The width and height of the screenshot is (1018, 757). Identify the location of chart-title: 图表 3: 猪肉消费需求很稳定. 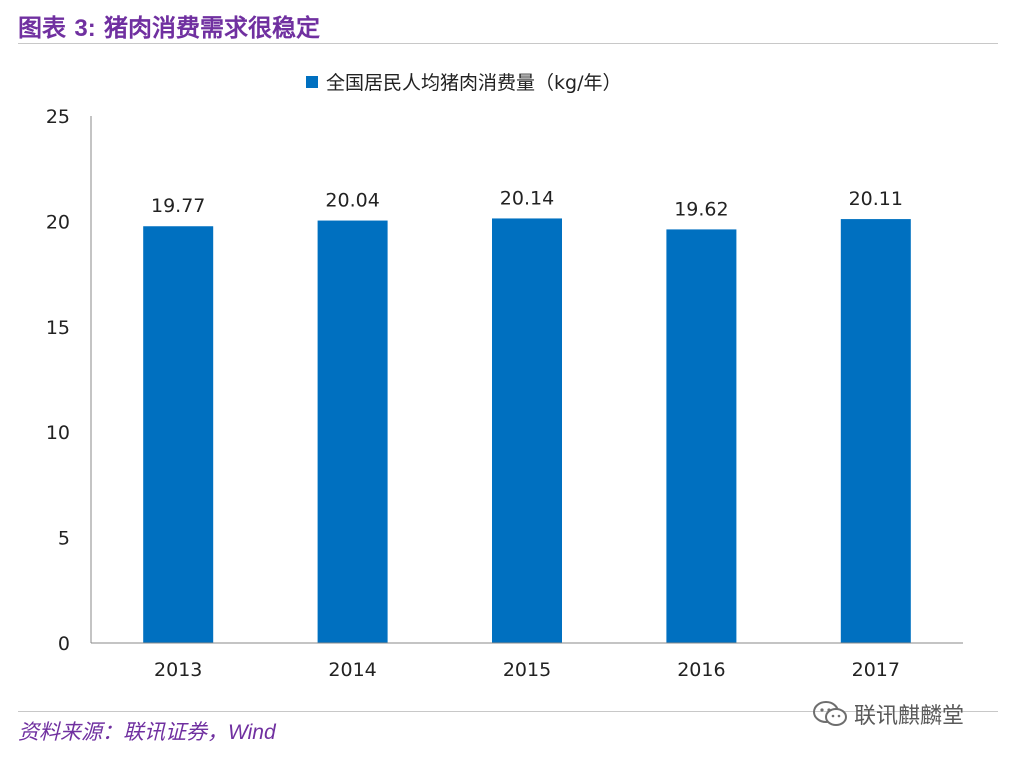
(169, 25).